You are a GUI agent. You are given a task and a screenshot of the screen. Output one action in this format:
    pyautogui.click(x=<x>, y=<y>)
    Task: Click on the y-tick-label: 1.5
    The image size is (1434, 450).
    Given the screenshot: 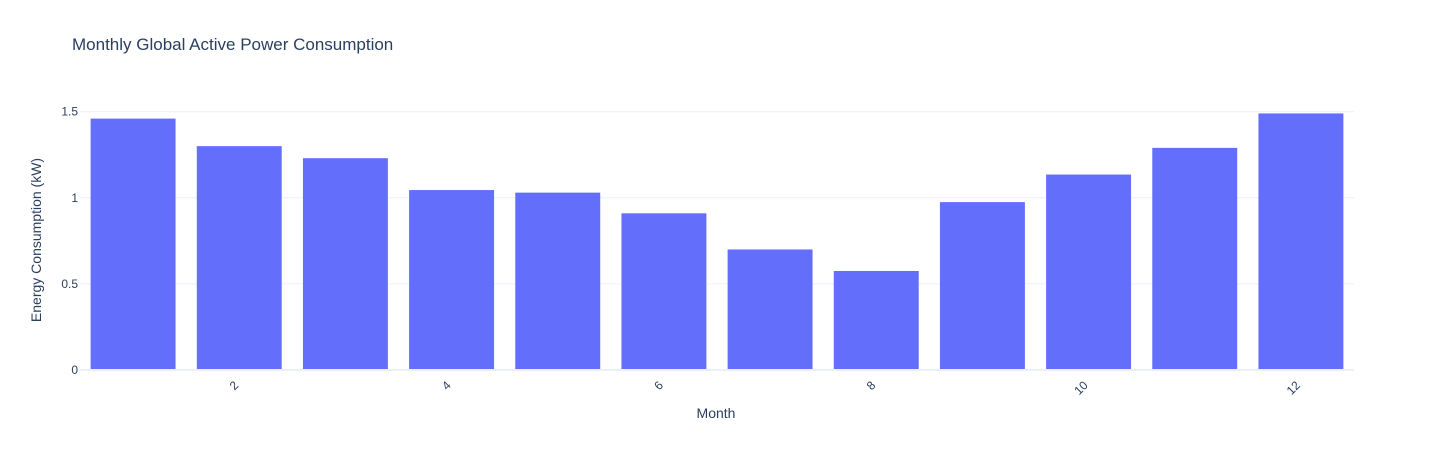 What is the action you would take?
    pyautogui.click(x=69, y=112)
    